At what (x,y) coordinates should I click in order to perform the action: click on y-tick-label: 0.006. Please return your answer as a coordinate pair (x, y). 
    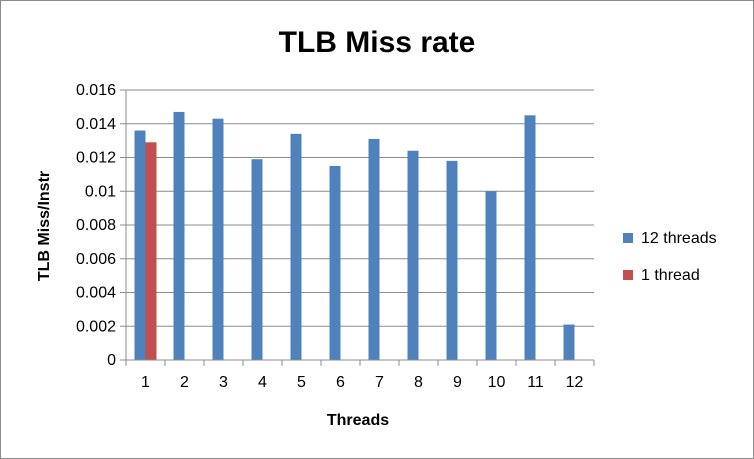
    Looking at the image, I should click on (96, 259).